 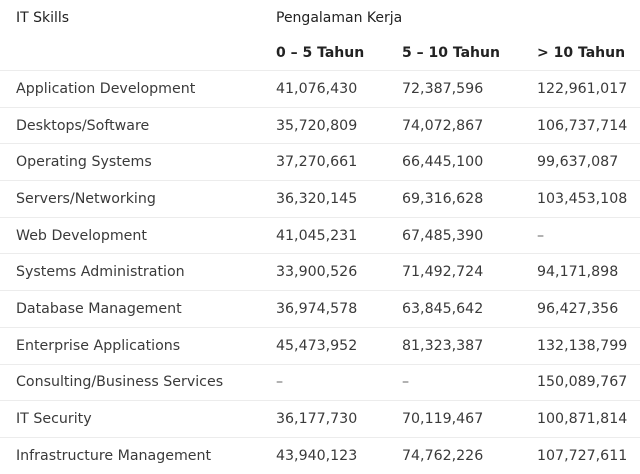 I want to click on value-10-plus: 103,453,108, so click(x=582, y=198).